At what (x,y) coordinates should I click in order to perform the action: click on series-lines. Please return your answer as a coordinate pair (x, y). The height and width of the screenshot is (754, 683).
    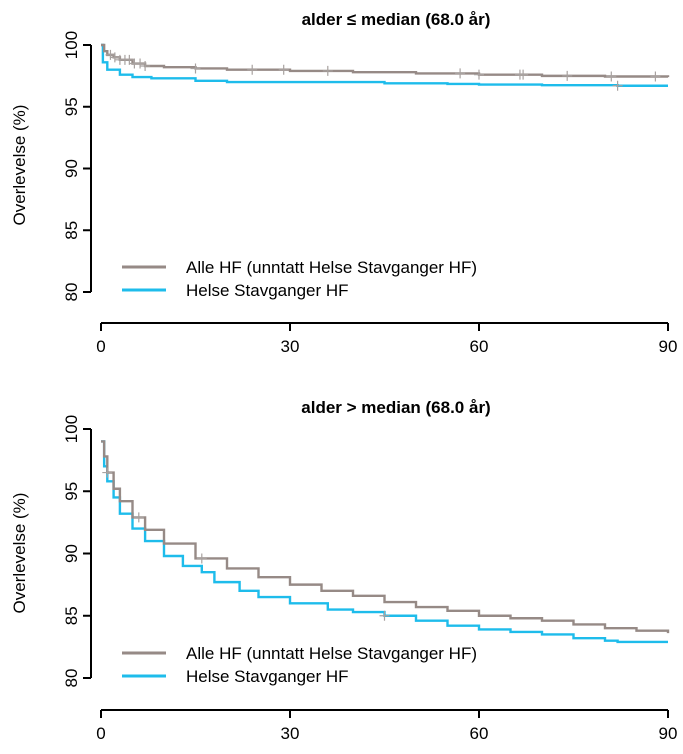
    Looking at the image, I should click on (385, 67).